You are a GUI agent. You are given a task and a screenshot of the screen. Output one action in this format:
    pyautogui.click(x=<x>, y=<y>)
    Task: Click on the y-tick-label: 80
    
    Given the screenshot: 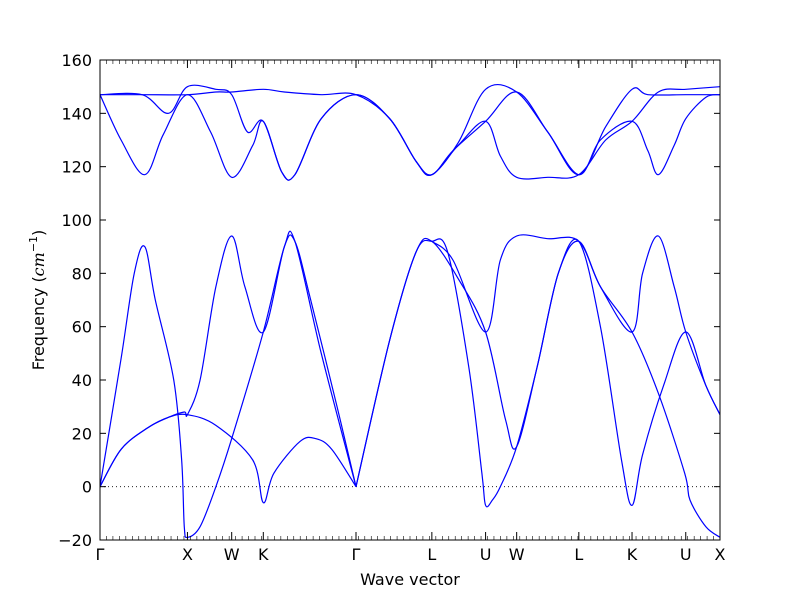 What is the action you would take?
    pyautogui.click(x=82, y=273)
    